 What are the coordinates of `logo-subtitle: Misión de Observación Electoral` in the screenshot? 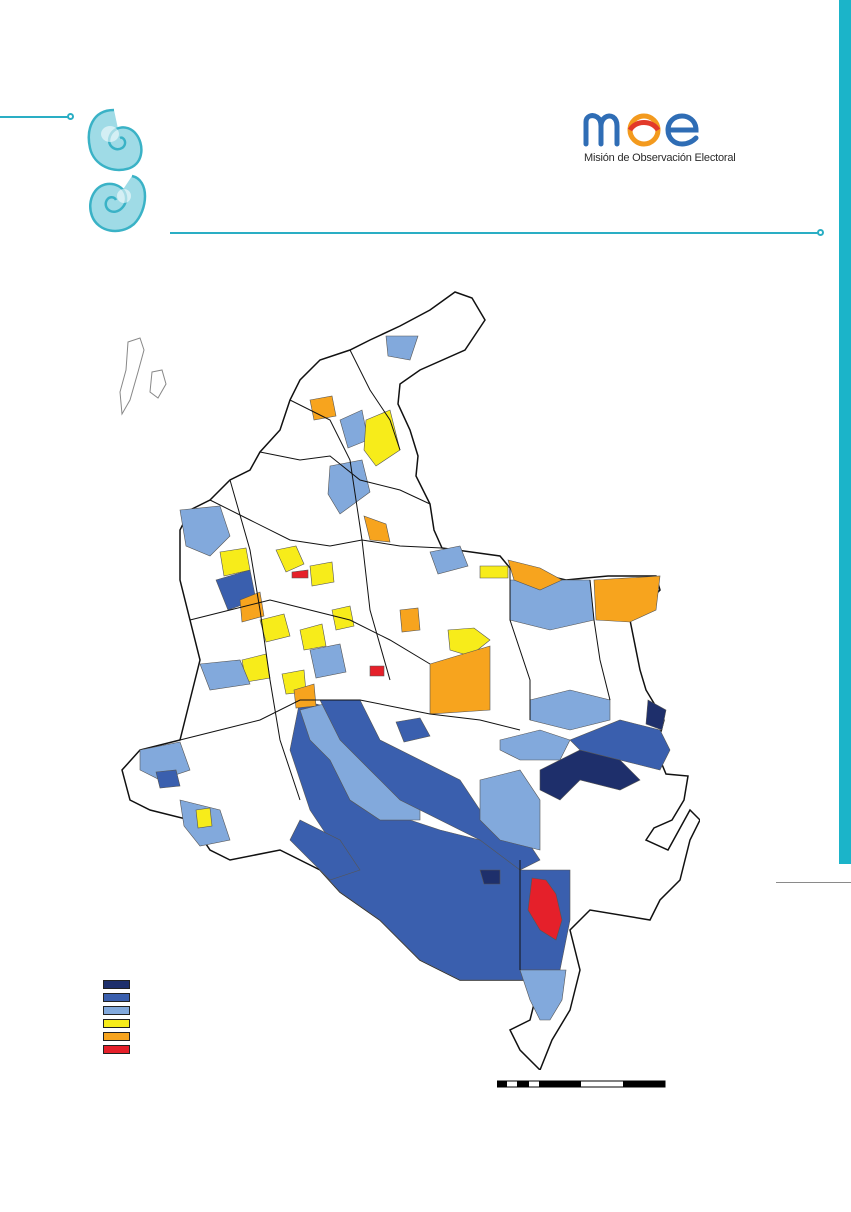 It's located at (660, 158).